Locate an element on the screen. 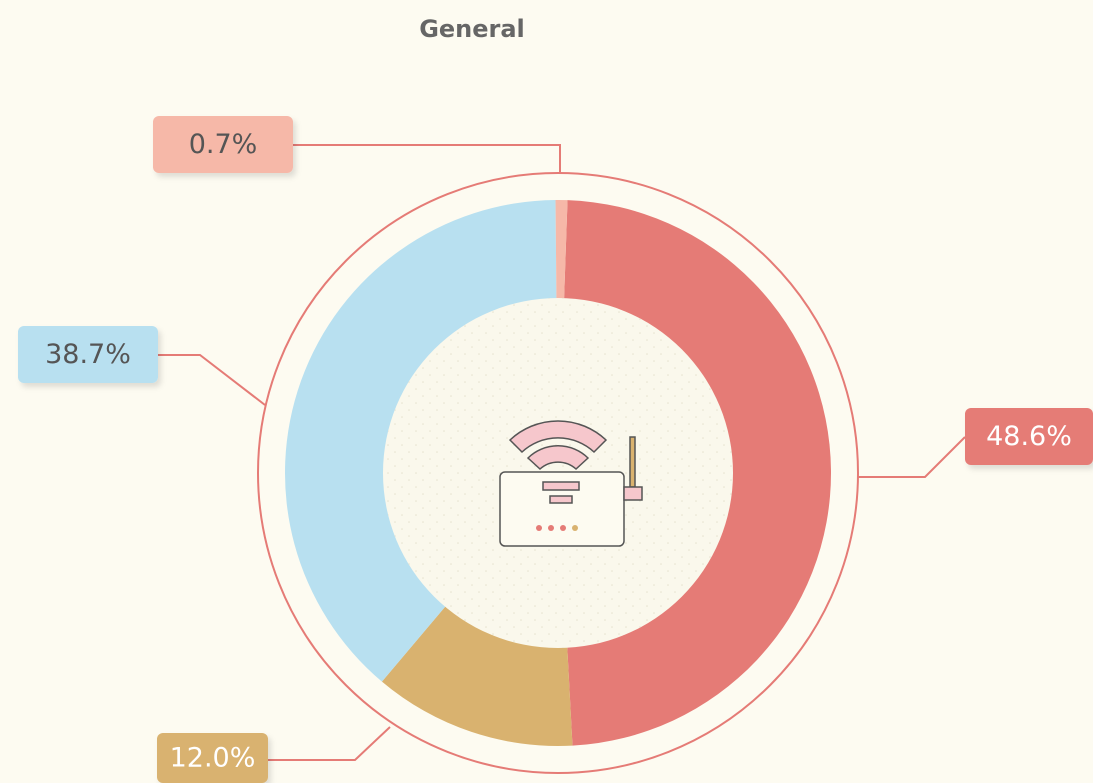 The image size is (1093, 783). data-label: 0.7% is located at coordinates (223, 144).